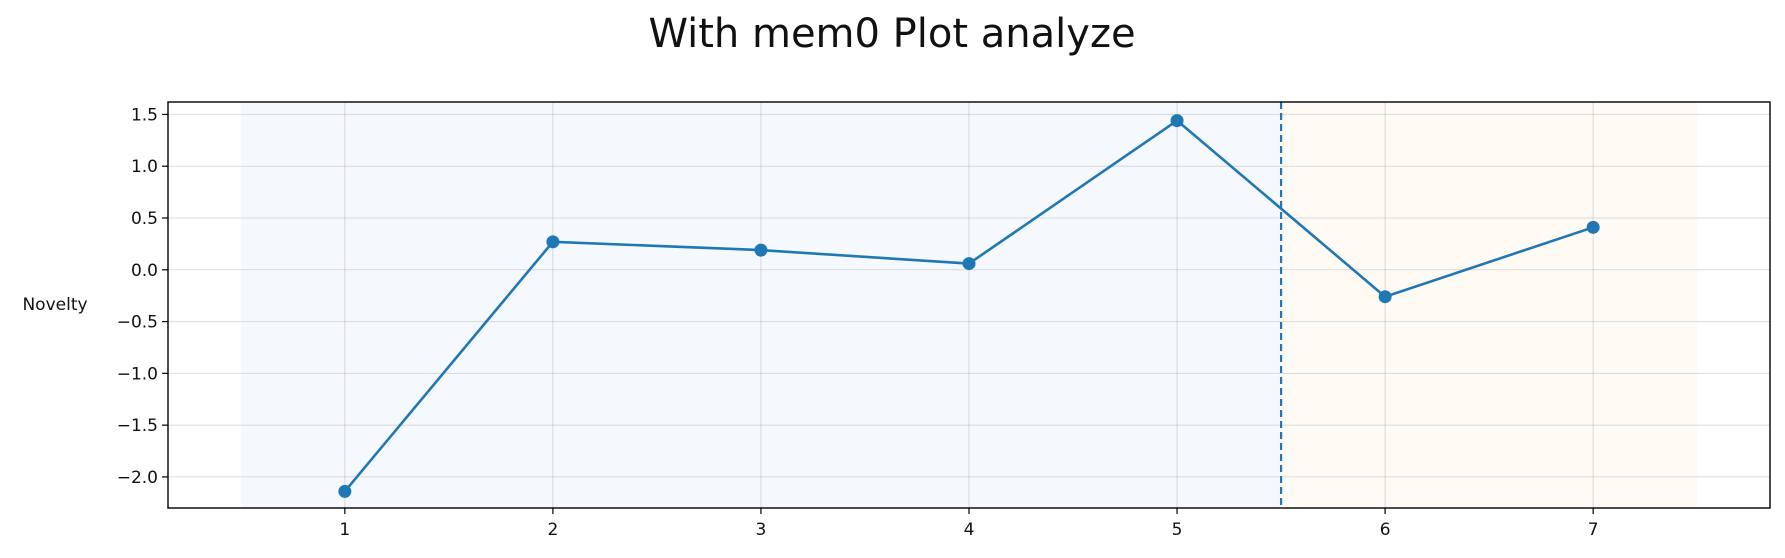 This screenshot has height=558, width=1785. Describe the element at coordinates (1385, 530) in the screenshot. I see `x-tick-label: 6` at that location.